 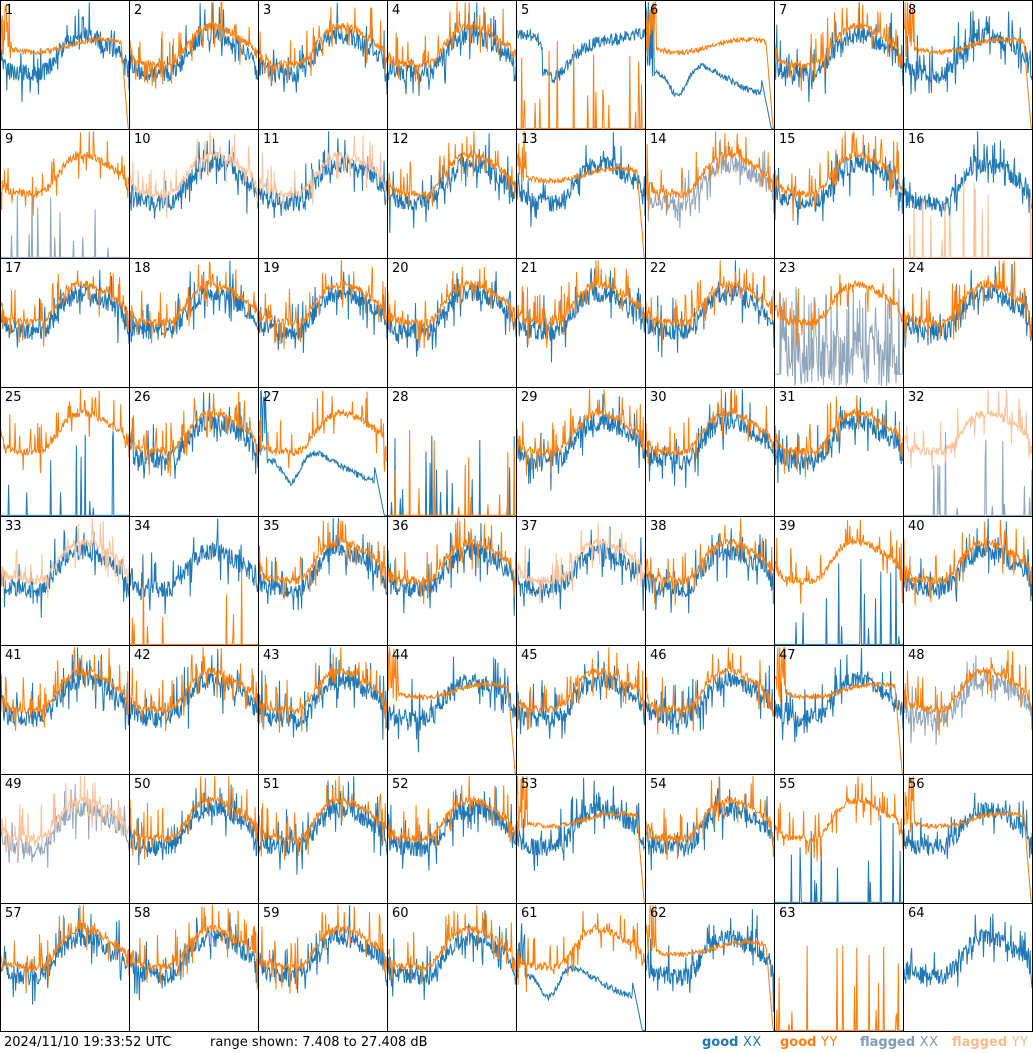 What do you see at coordinates (990, 1042) in the screenshot?
I see `legend-entry-flagged-yy: flagged YY` at bounding box center [990, 1042].